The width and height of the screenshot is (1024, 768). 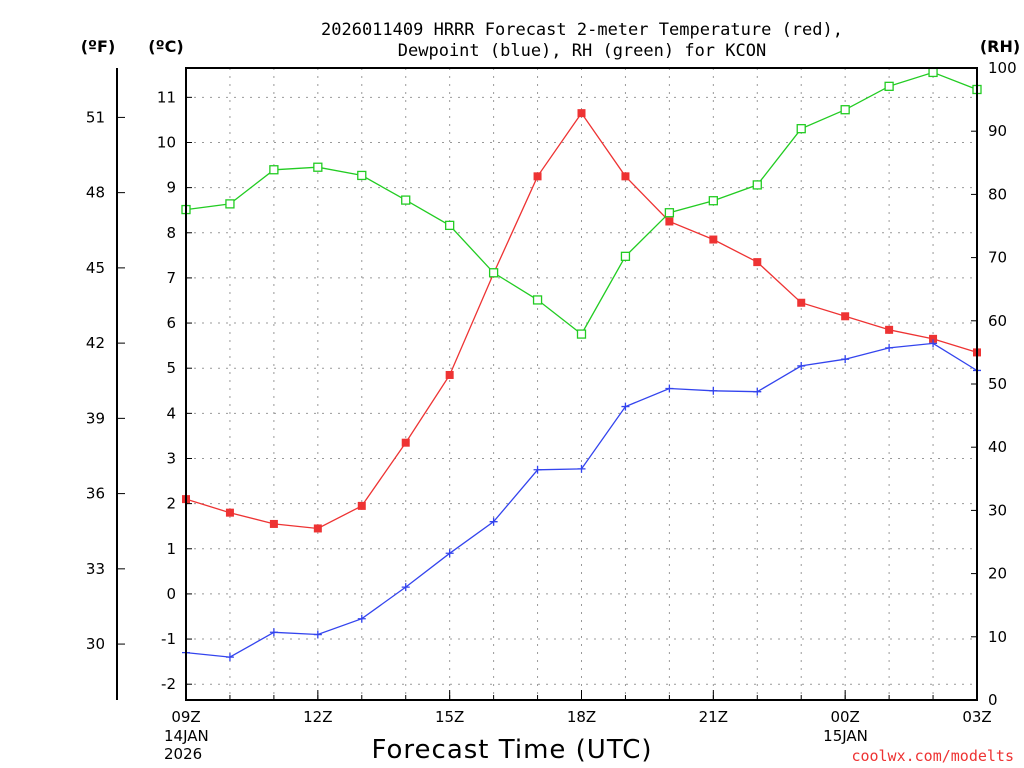 I want to click on fahrenheit-tick-label: 51, so click(x=95, y=117).